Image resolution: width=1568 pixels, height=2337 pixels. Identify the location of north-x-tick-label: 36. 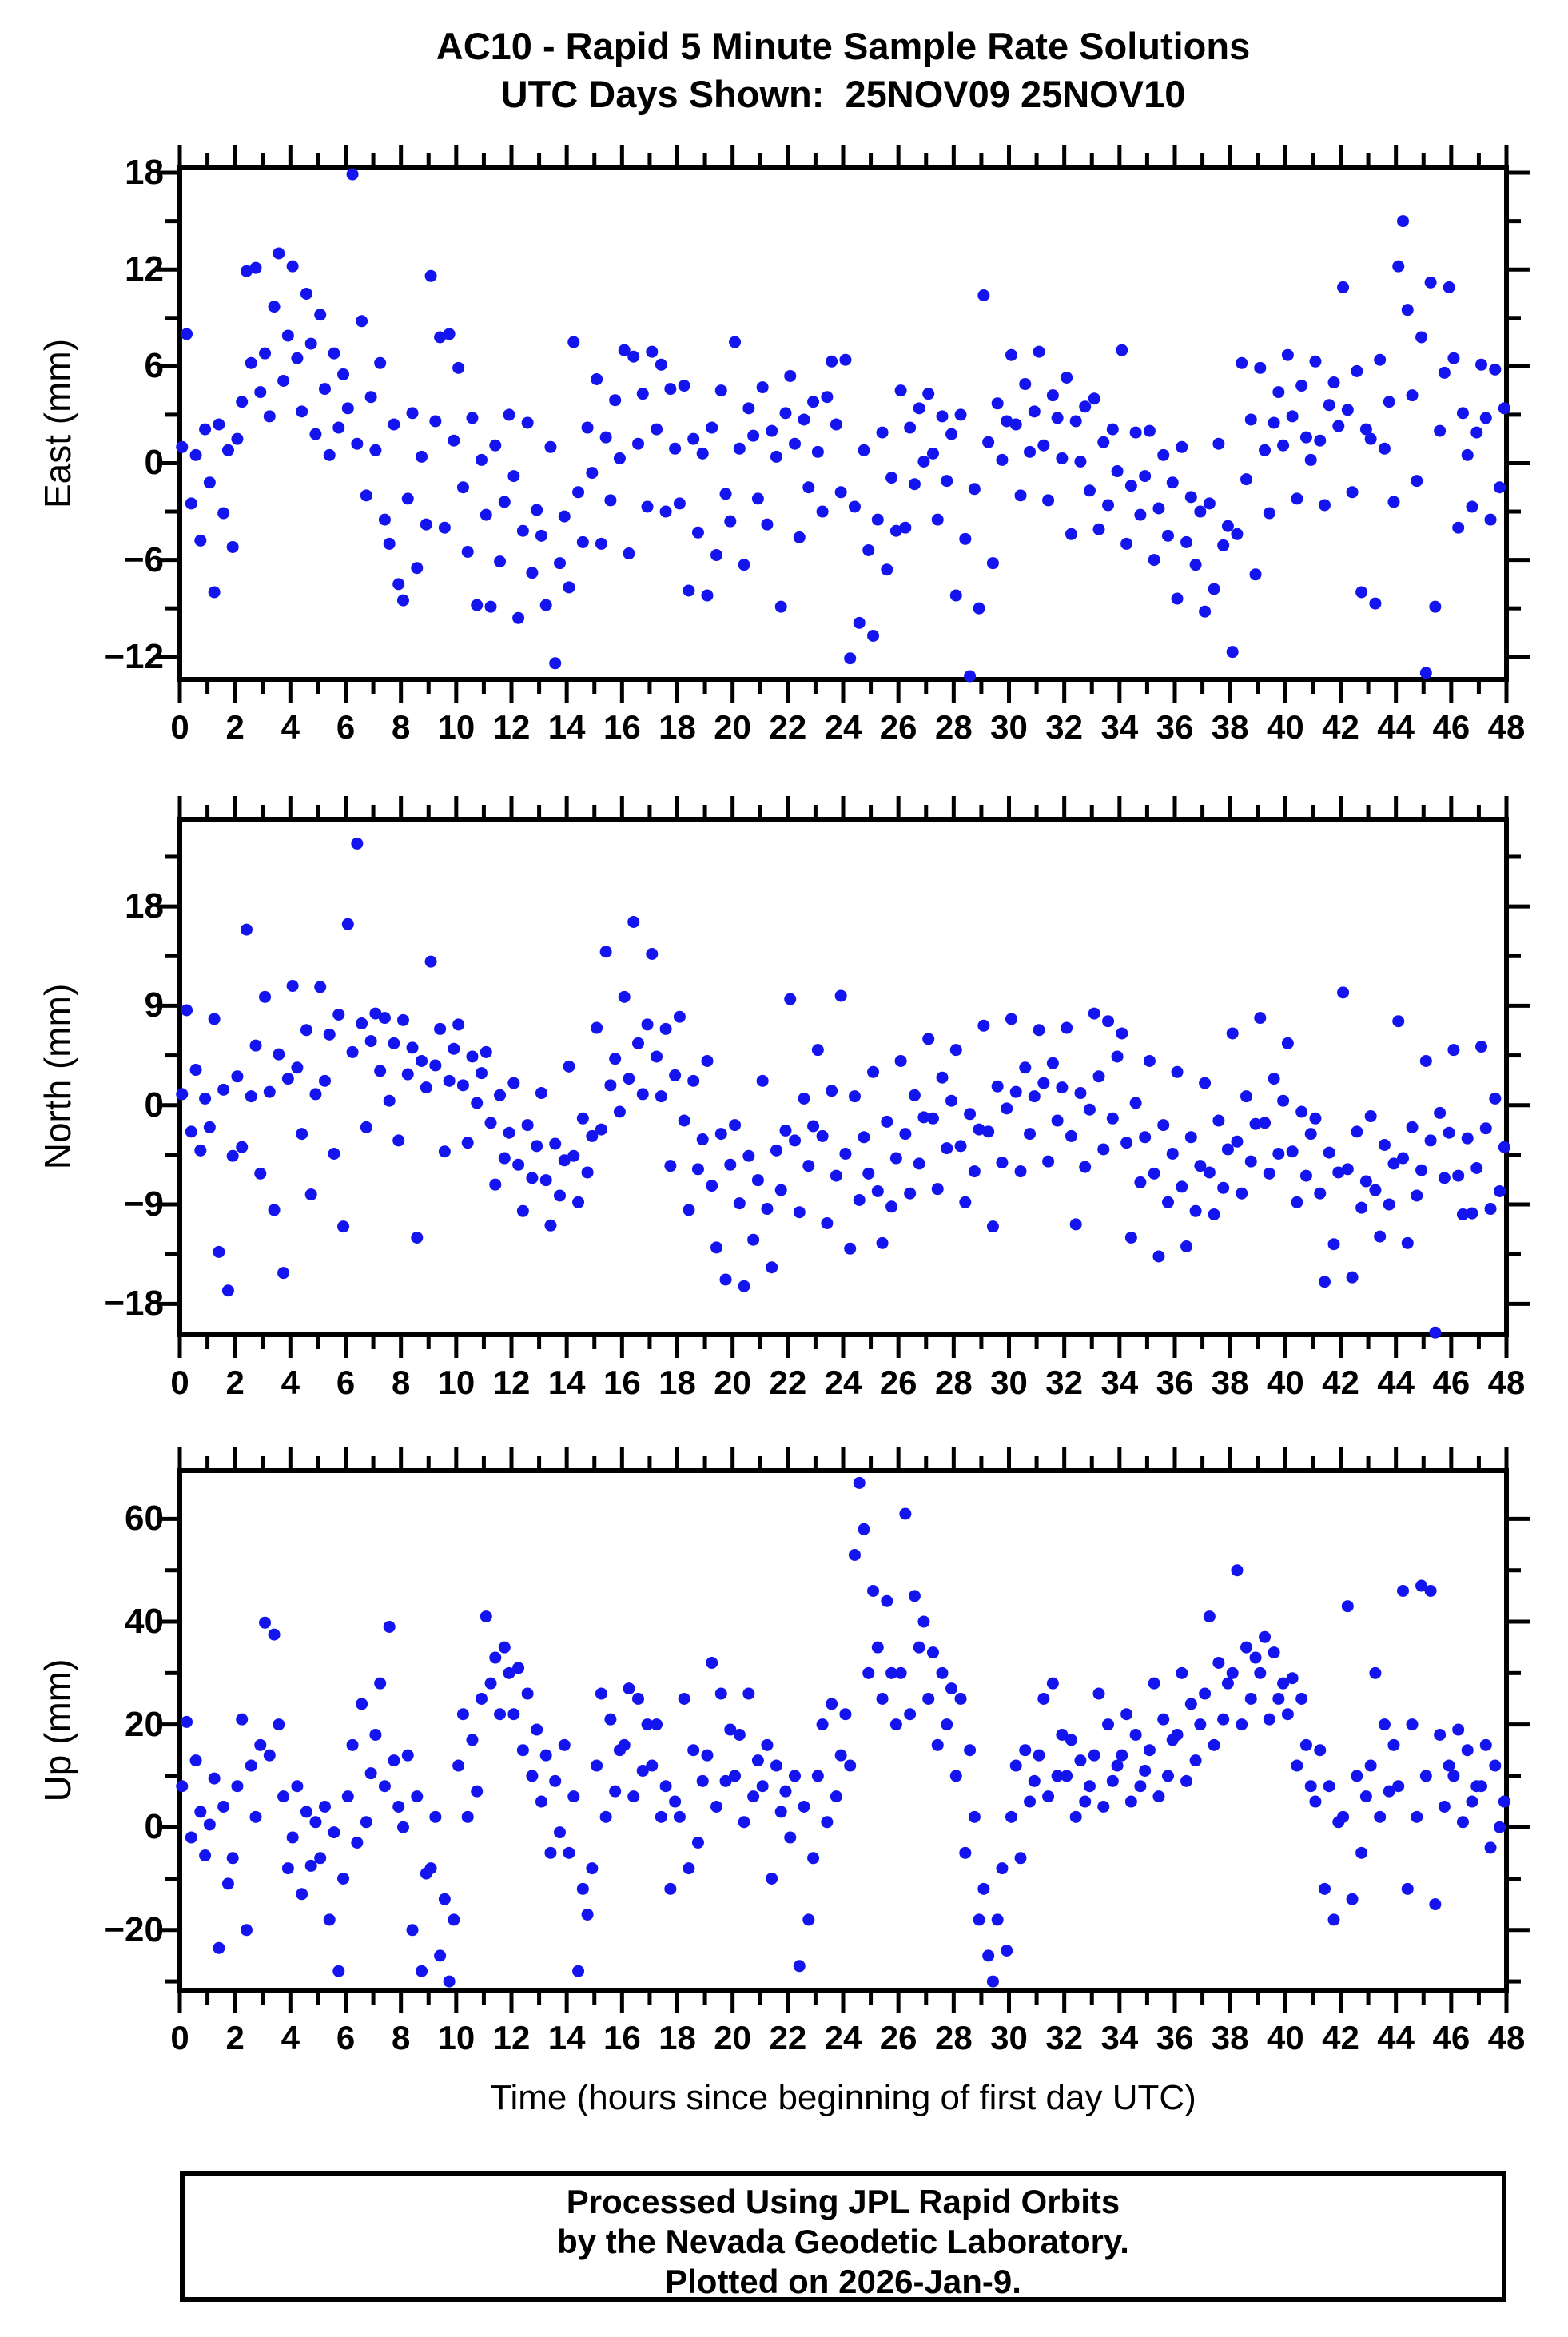
(1175, 1383).